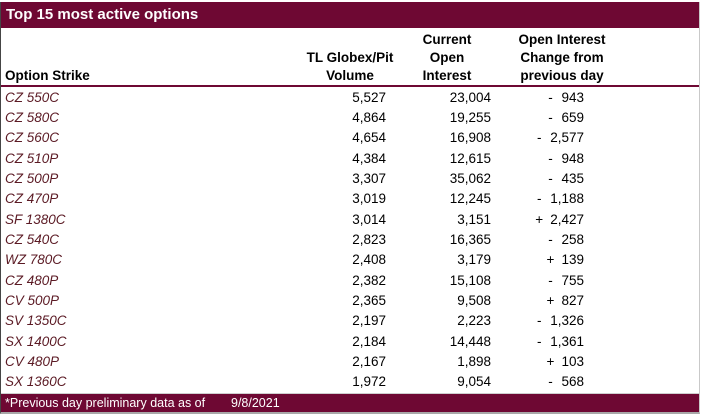 This screenshot has width=701, height=418. Describe the element at coordinates (36, 321) in the screenshot. I see `option-strike-cell: SV 1350C` at that location.